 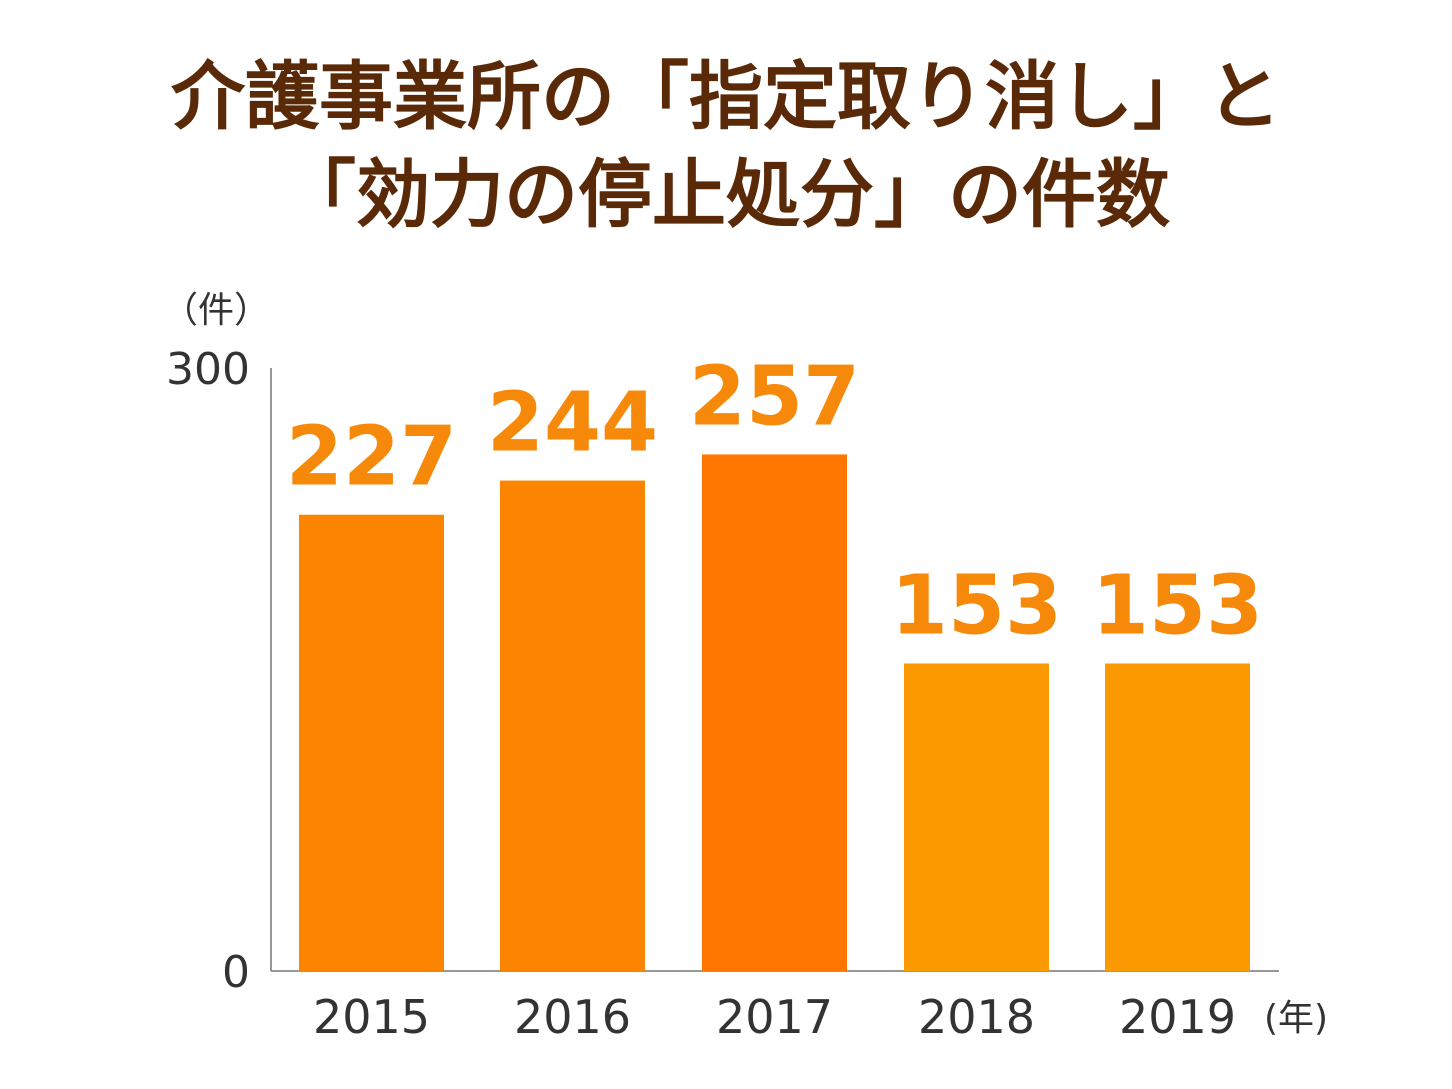 I want to click on bar-2016, so click(x=572, y=725).